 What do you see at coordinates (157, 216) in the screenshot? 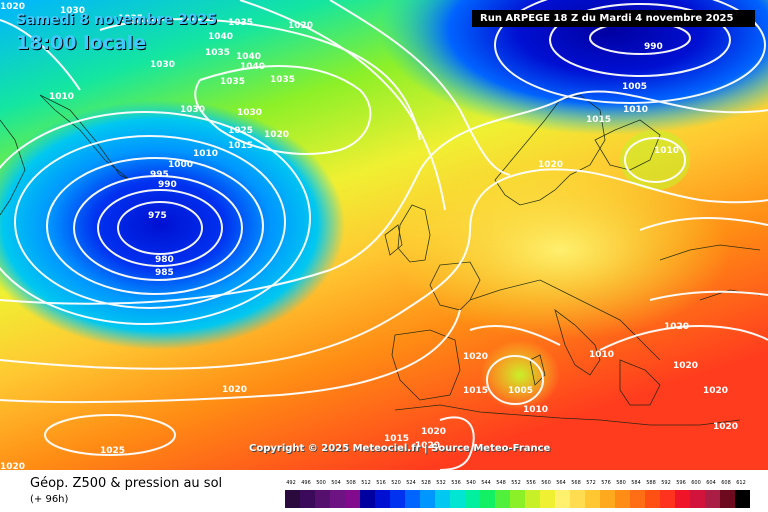
I see `isobar-pressure-label: 975` at bounding box center [157, 216].